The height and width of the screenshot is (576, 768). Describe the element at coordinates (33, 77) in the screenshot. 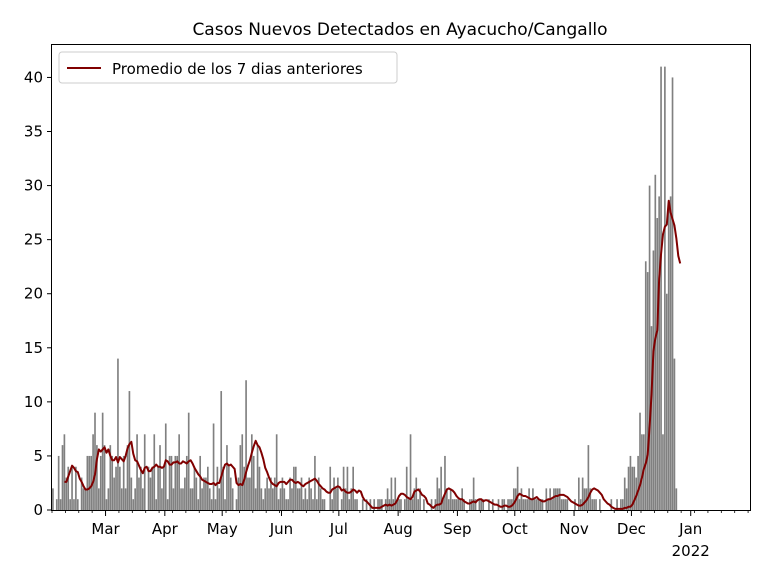

I see `y-tick-label: 40` at that location.